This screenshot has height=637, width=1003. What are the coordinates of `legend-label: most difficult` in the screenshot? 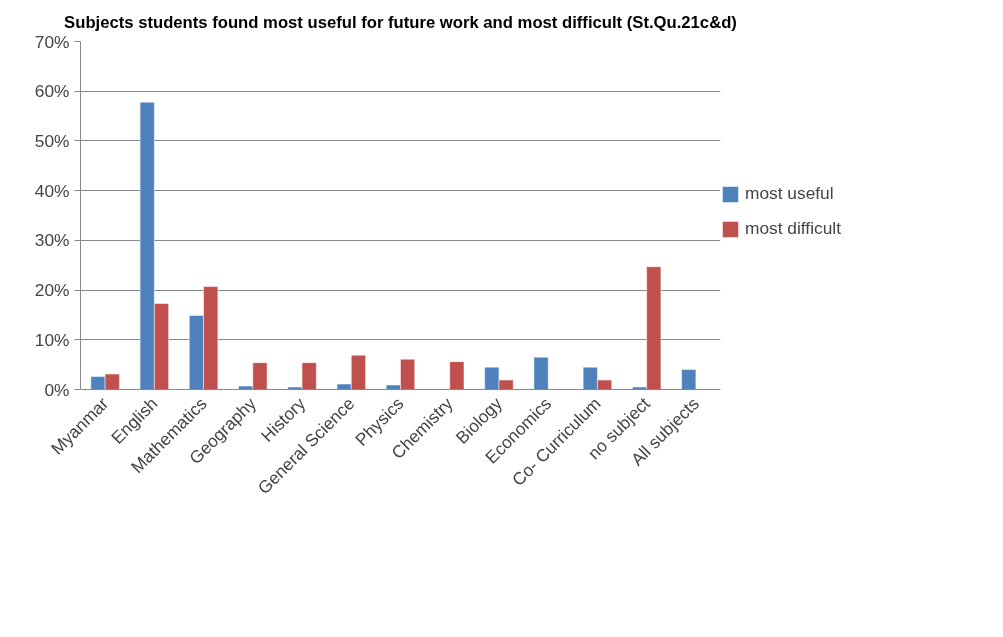 It's located at (793, 228).